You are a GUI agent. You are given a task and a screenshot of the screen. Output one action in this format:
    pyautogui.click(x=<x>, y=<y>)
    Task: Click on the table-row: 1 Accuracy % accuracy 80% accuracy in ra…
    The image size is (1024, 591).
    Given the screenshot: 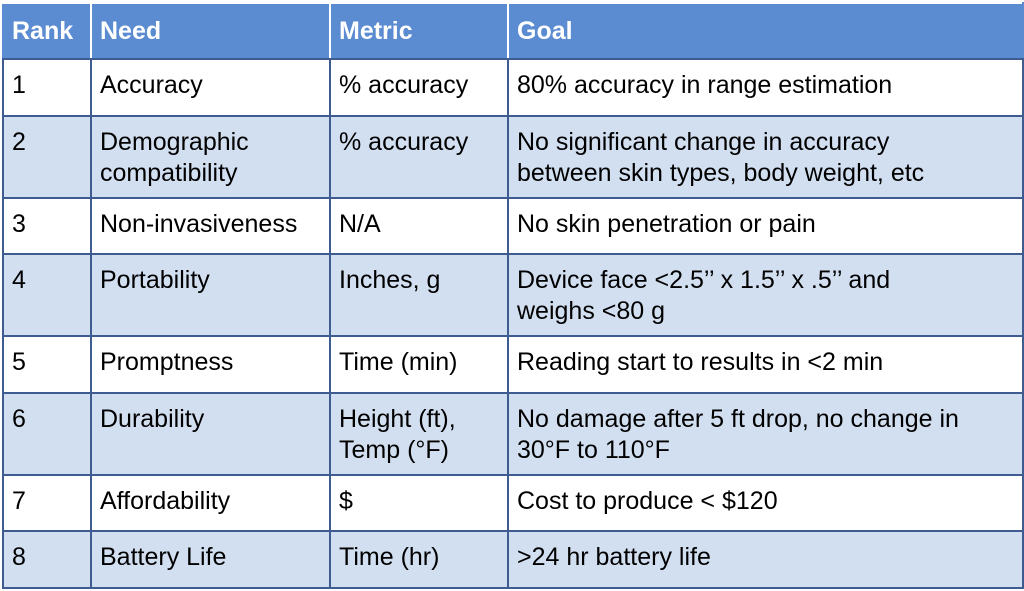 What is the action you would take?
    pyautogui.click(x=513, y=87)
    